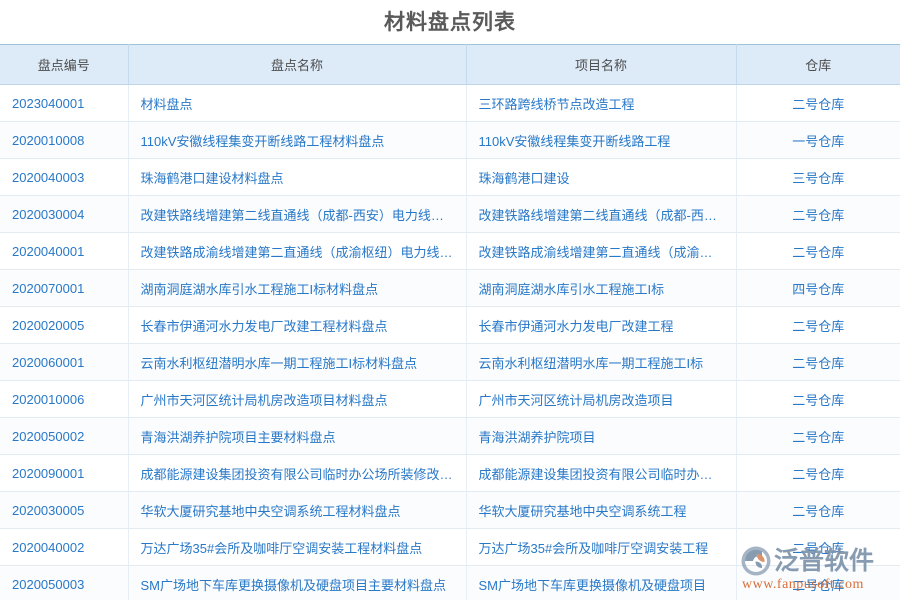 This screenshot has width=900, height=600. Describe the element at coordinates (64, 547) in the screenshot. I see `cell-code: 2020040002` at that location.